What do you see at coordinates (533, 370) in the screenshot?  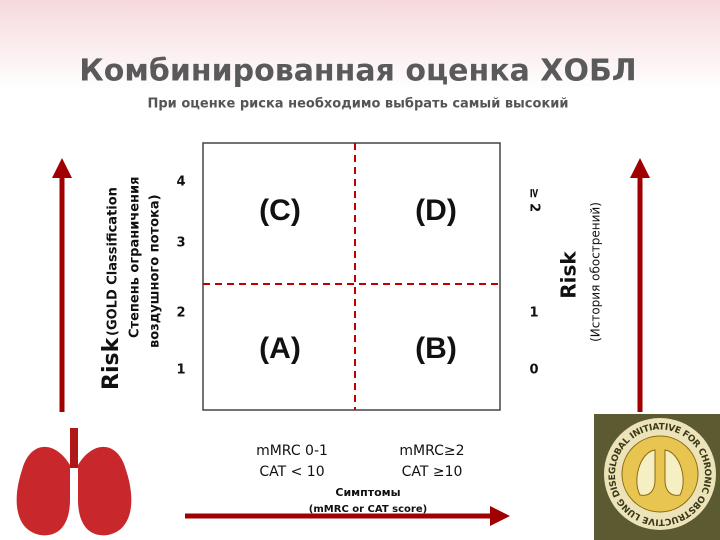 I see `grade: 0` at bounding box center [533, 370].